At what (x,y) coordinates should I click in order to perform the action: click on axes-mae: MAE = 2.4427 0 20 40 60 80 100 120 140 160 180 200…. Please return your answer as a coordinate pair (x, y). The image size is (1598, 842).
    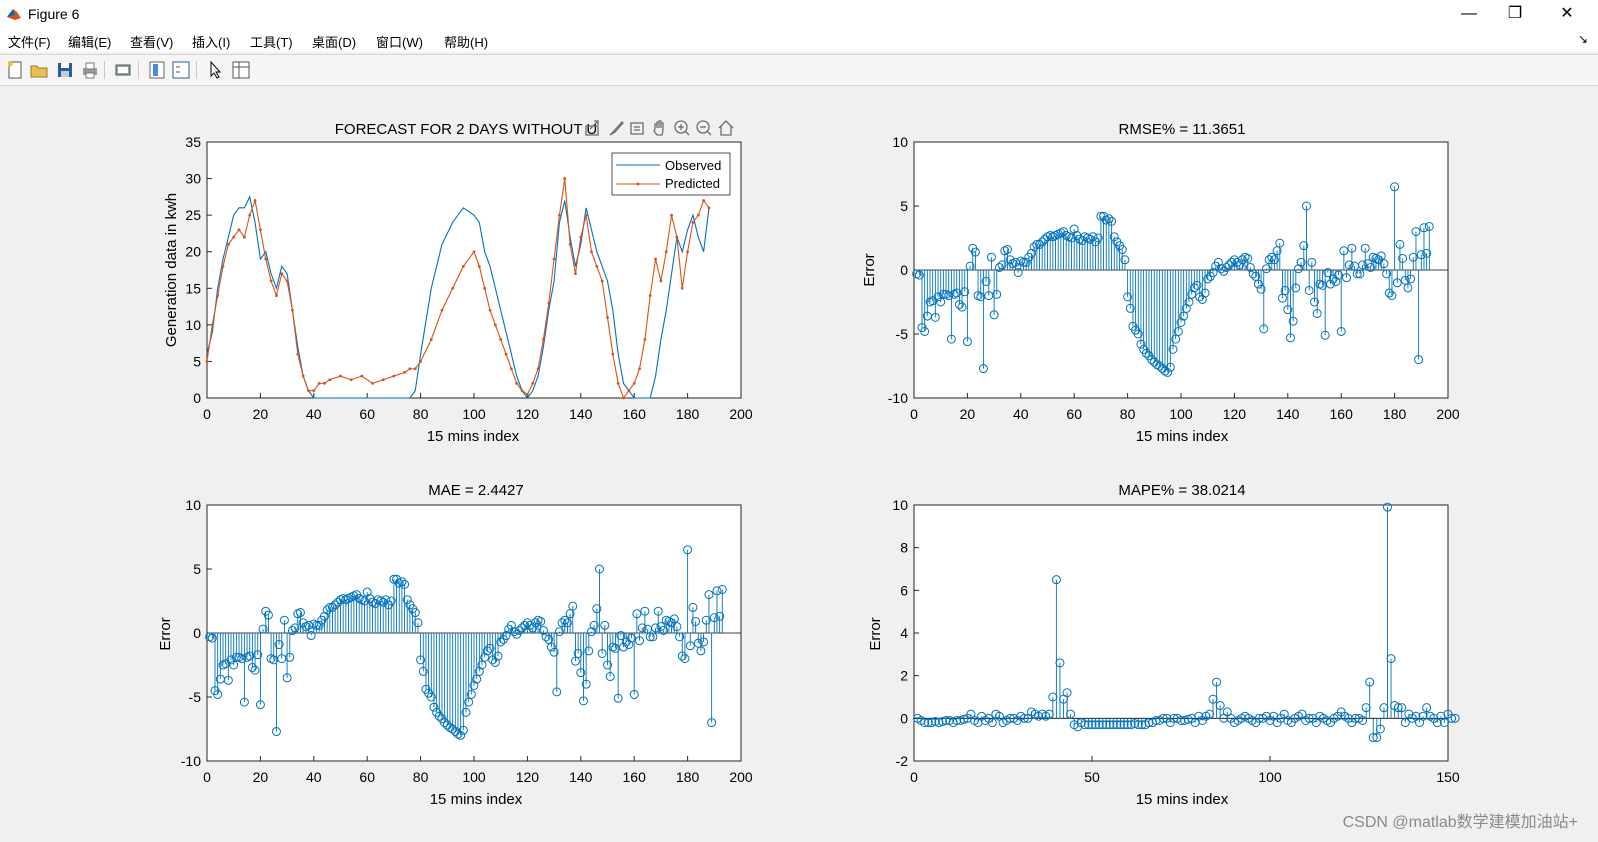
    Looking at the image, I should click on (455, 645).